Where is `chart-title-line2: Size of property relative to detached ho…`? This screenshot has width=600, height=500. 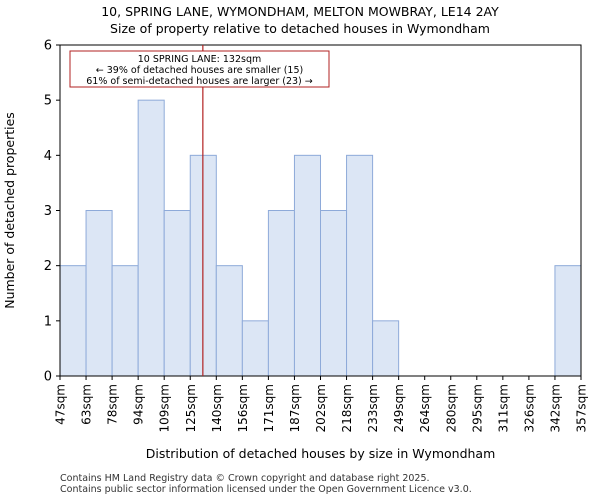
chart-title-line2: Size of property relative to detached ho… is located at coordinates (300, 28).